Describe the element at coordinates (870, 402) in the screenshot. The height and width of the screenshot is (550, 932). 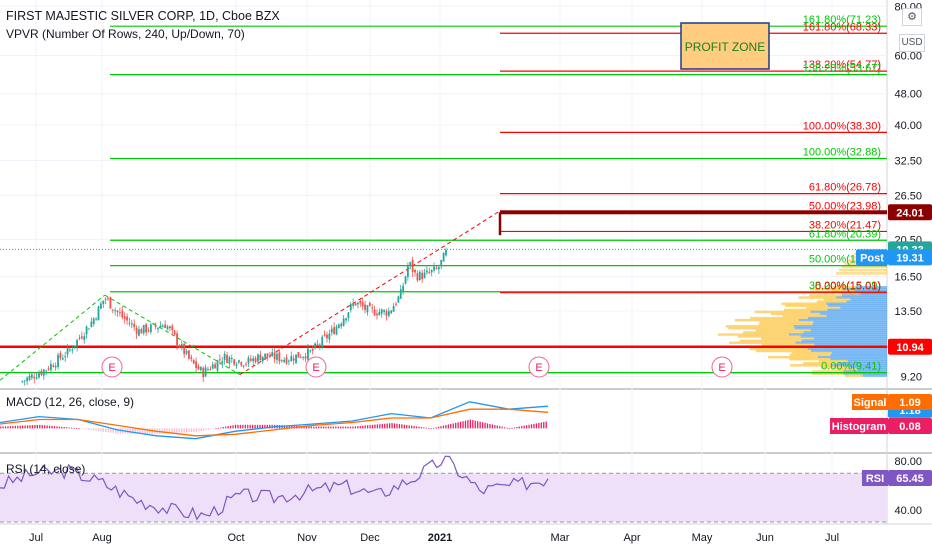
I see `signal-name-tag` at that location.